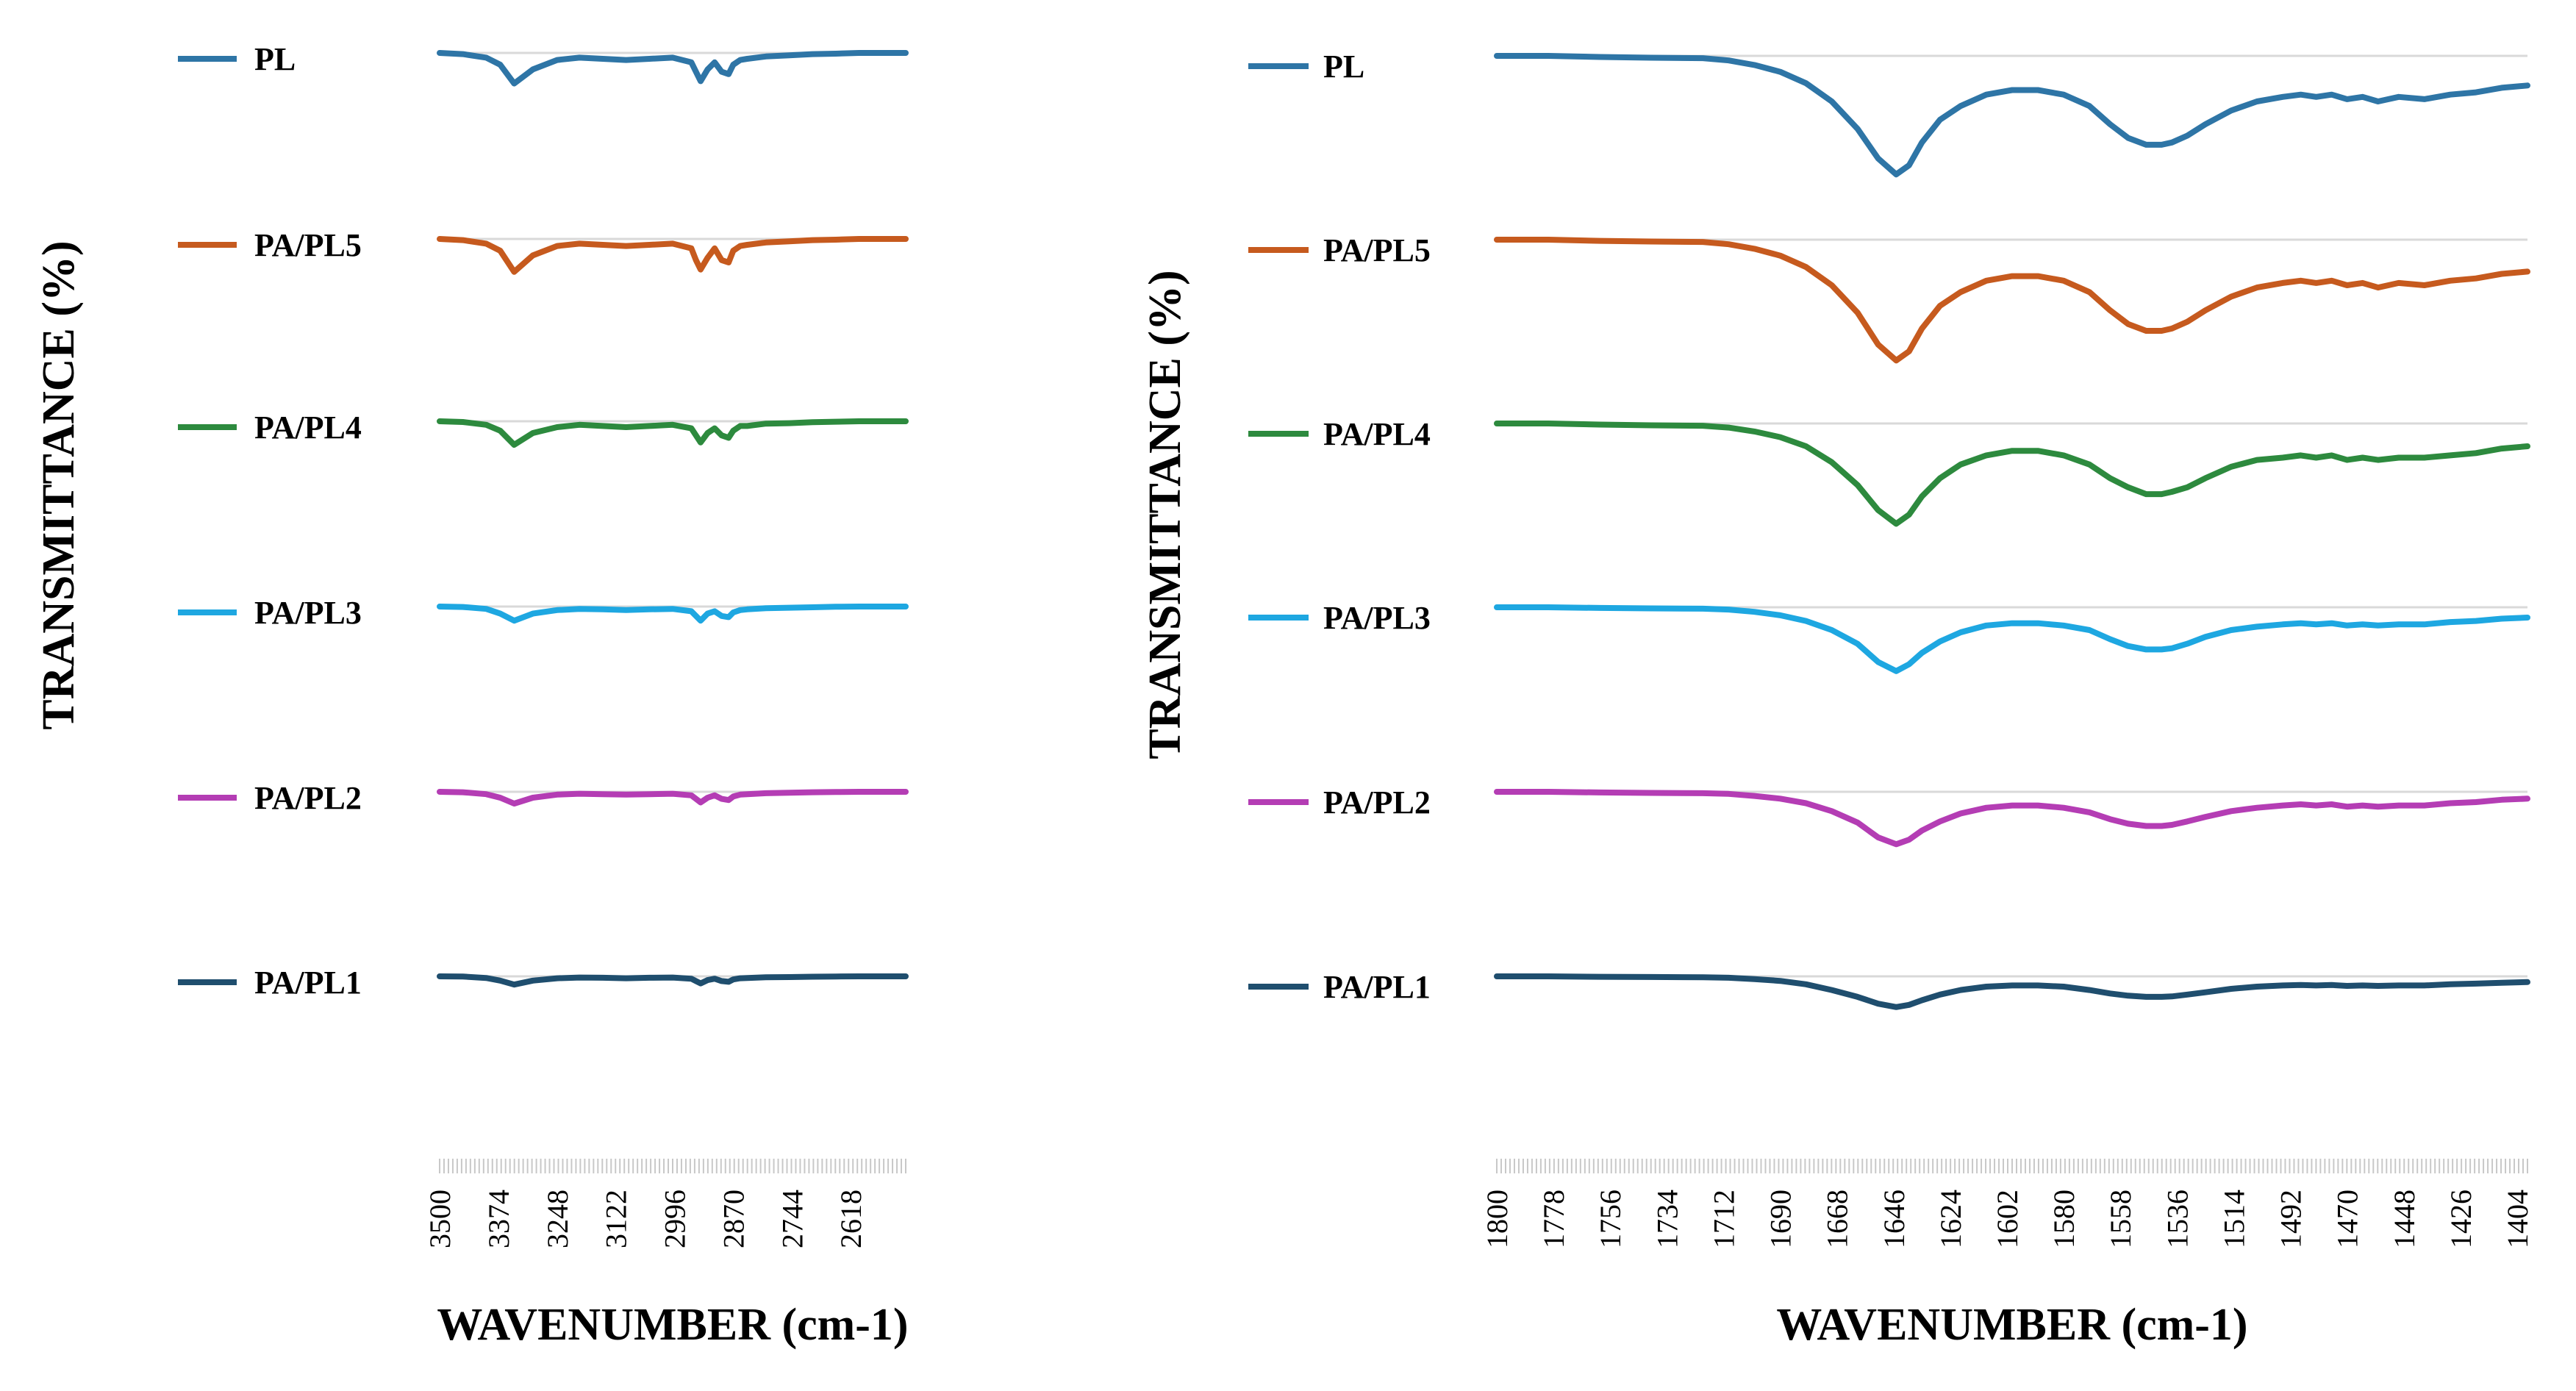 The height and width of the screenshot is (1391, 2576). I want to click on x-tick-label: 3248, so click(557, 1219).